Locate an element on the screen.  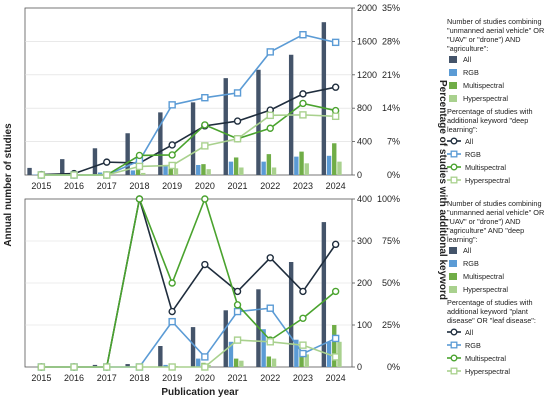
legend-title: "agriculture" AND "deep is located at coordinates (485, 230).